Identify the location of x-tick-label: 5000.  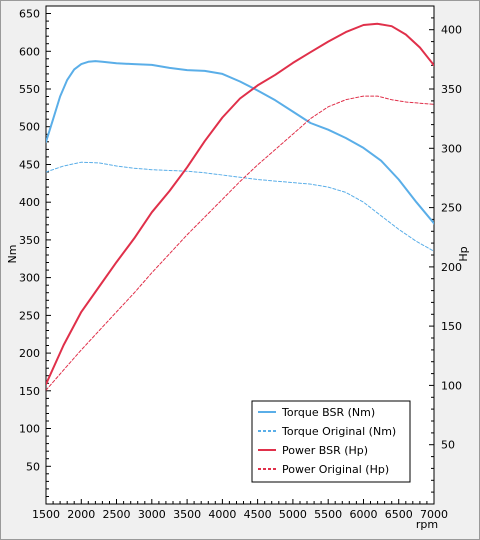
(293, 514).